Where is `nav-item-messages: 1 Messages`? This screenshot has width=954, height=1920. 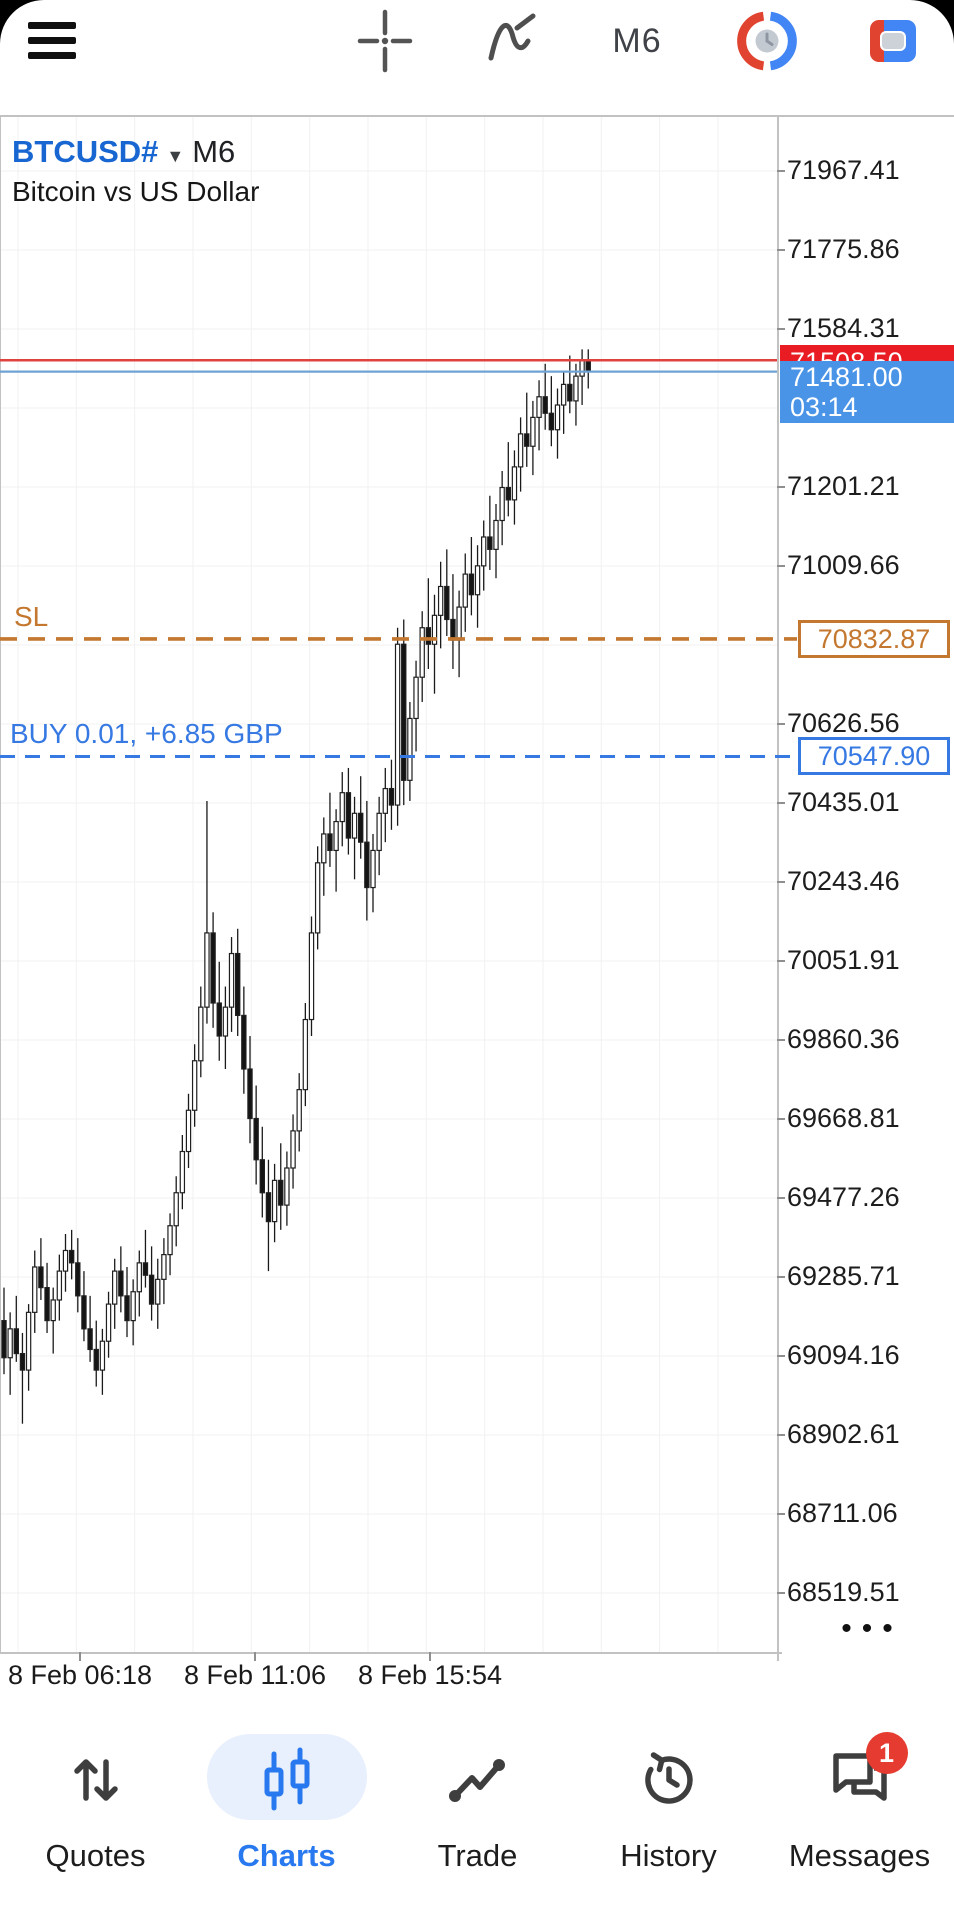 nav-item-messages: 1 Messages is located at coordinates (859, 1815).